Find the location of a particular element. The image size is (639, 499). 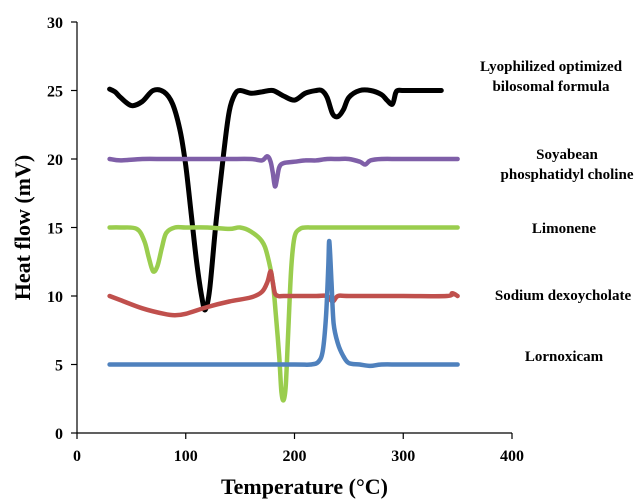

x-tick-label: 100 is located at coordinates (186, 456).